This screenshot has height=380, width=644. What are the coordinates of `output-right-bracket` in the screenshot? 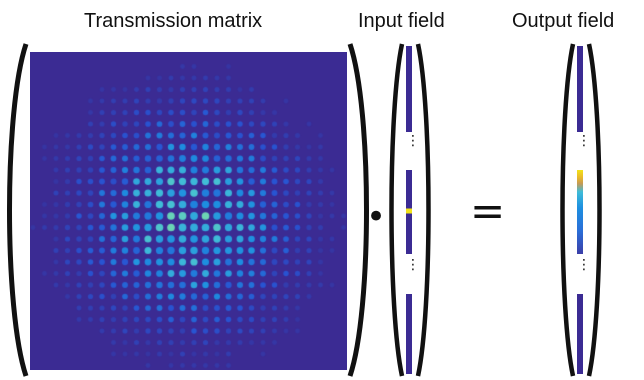 It's located at (594, 210).